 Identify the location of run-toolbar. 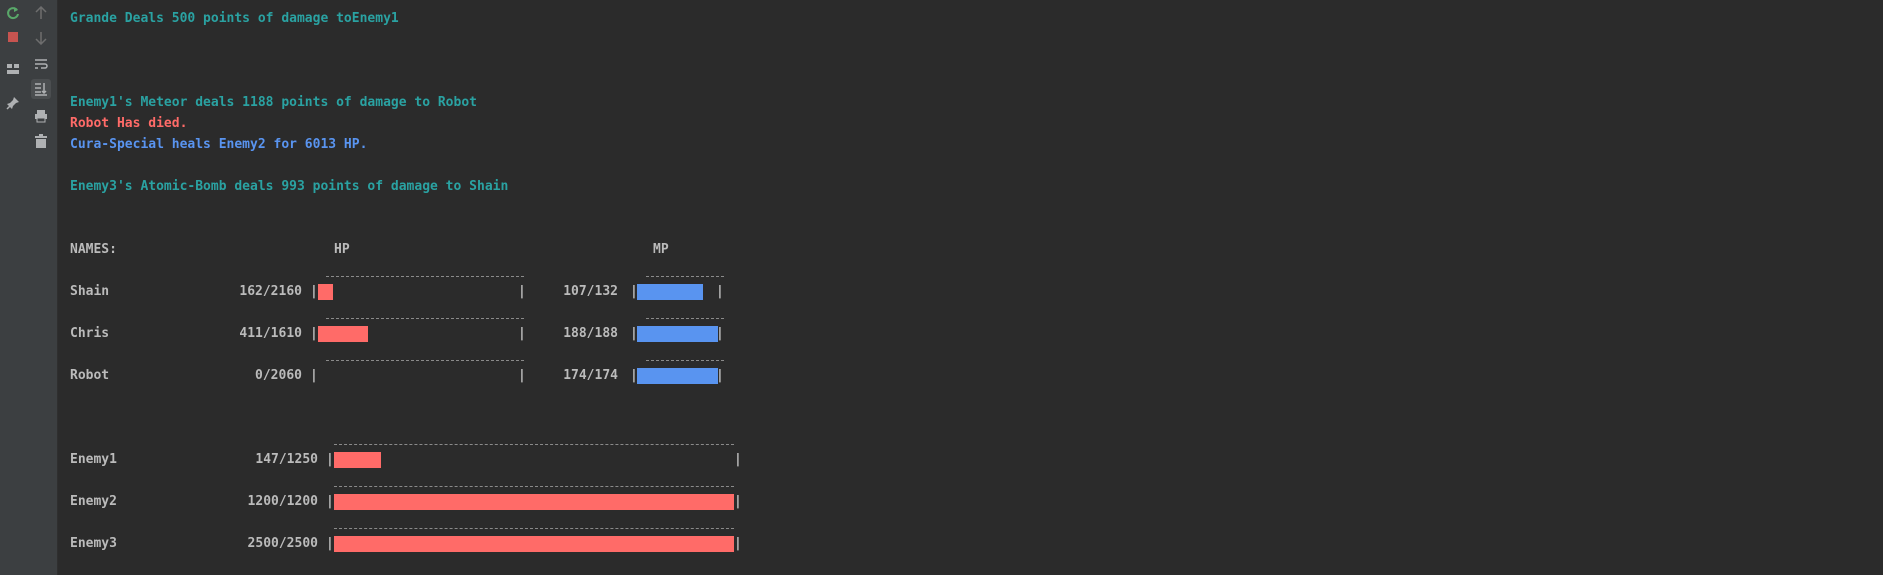
(13, 287).